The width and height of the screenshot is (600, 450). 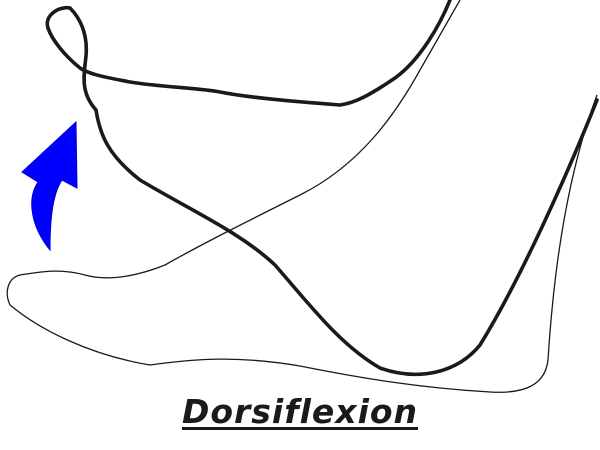 I want to click on curved-up-arrow-icon, so click(x=49, y=186).